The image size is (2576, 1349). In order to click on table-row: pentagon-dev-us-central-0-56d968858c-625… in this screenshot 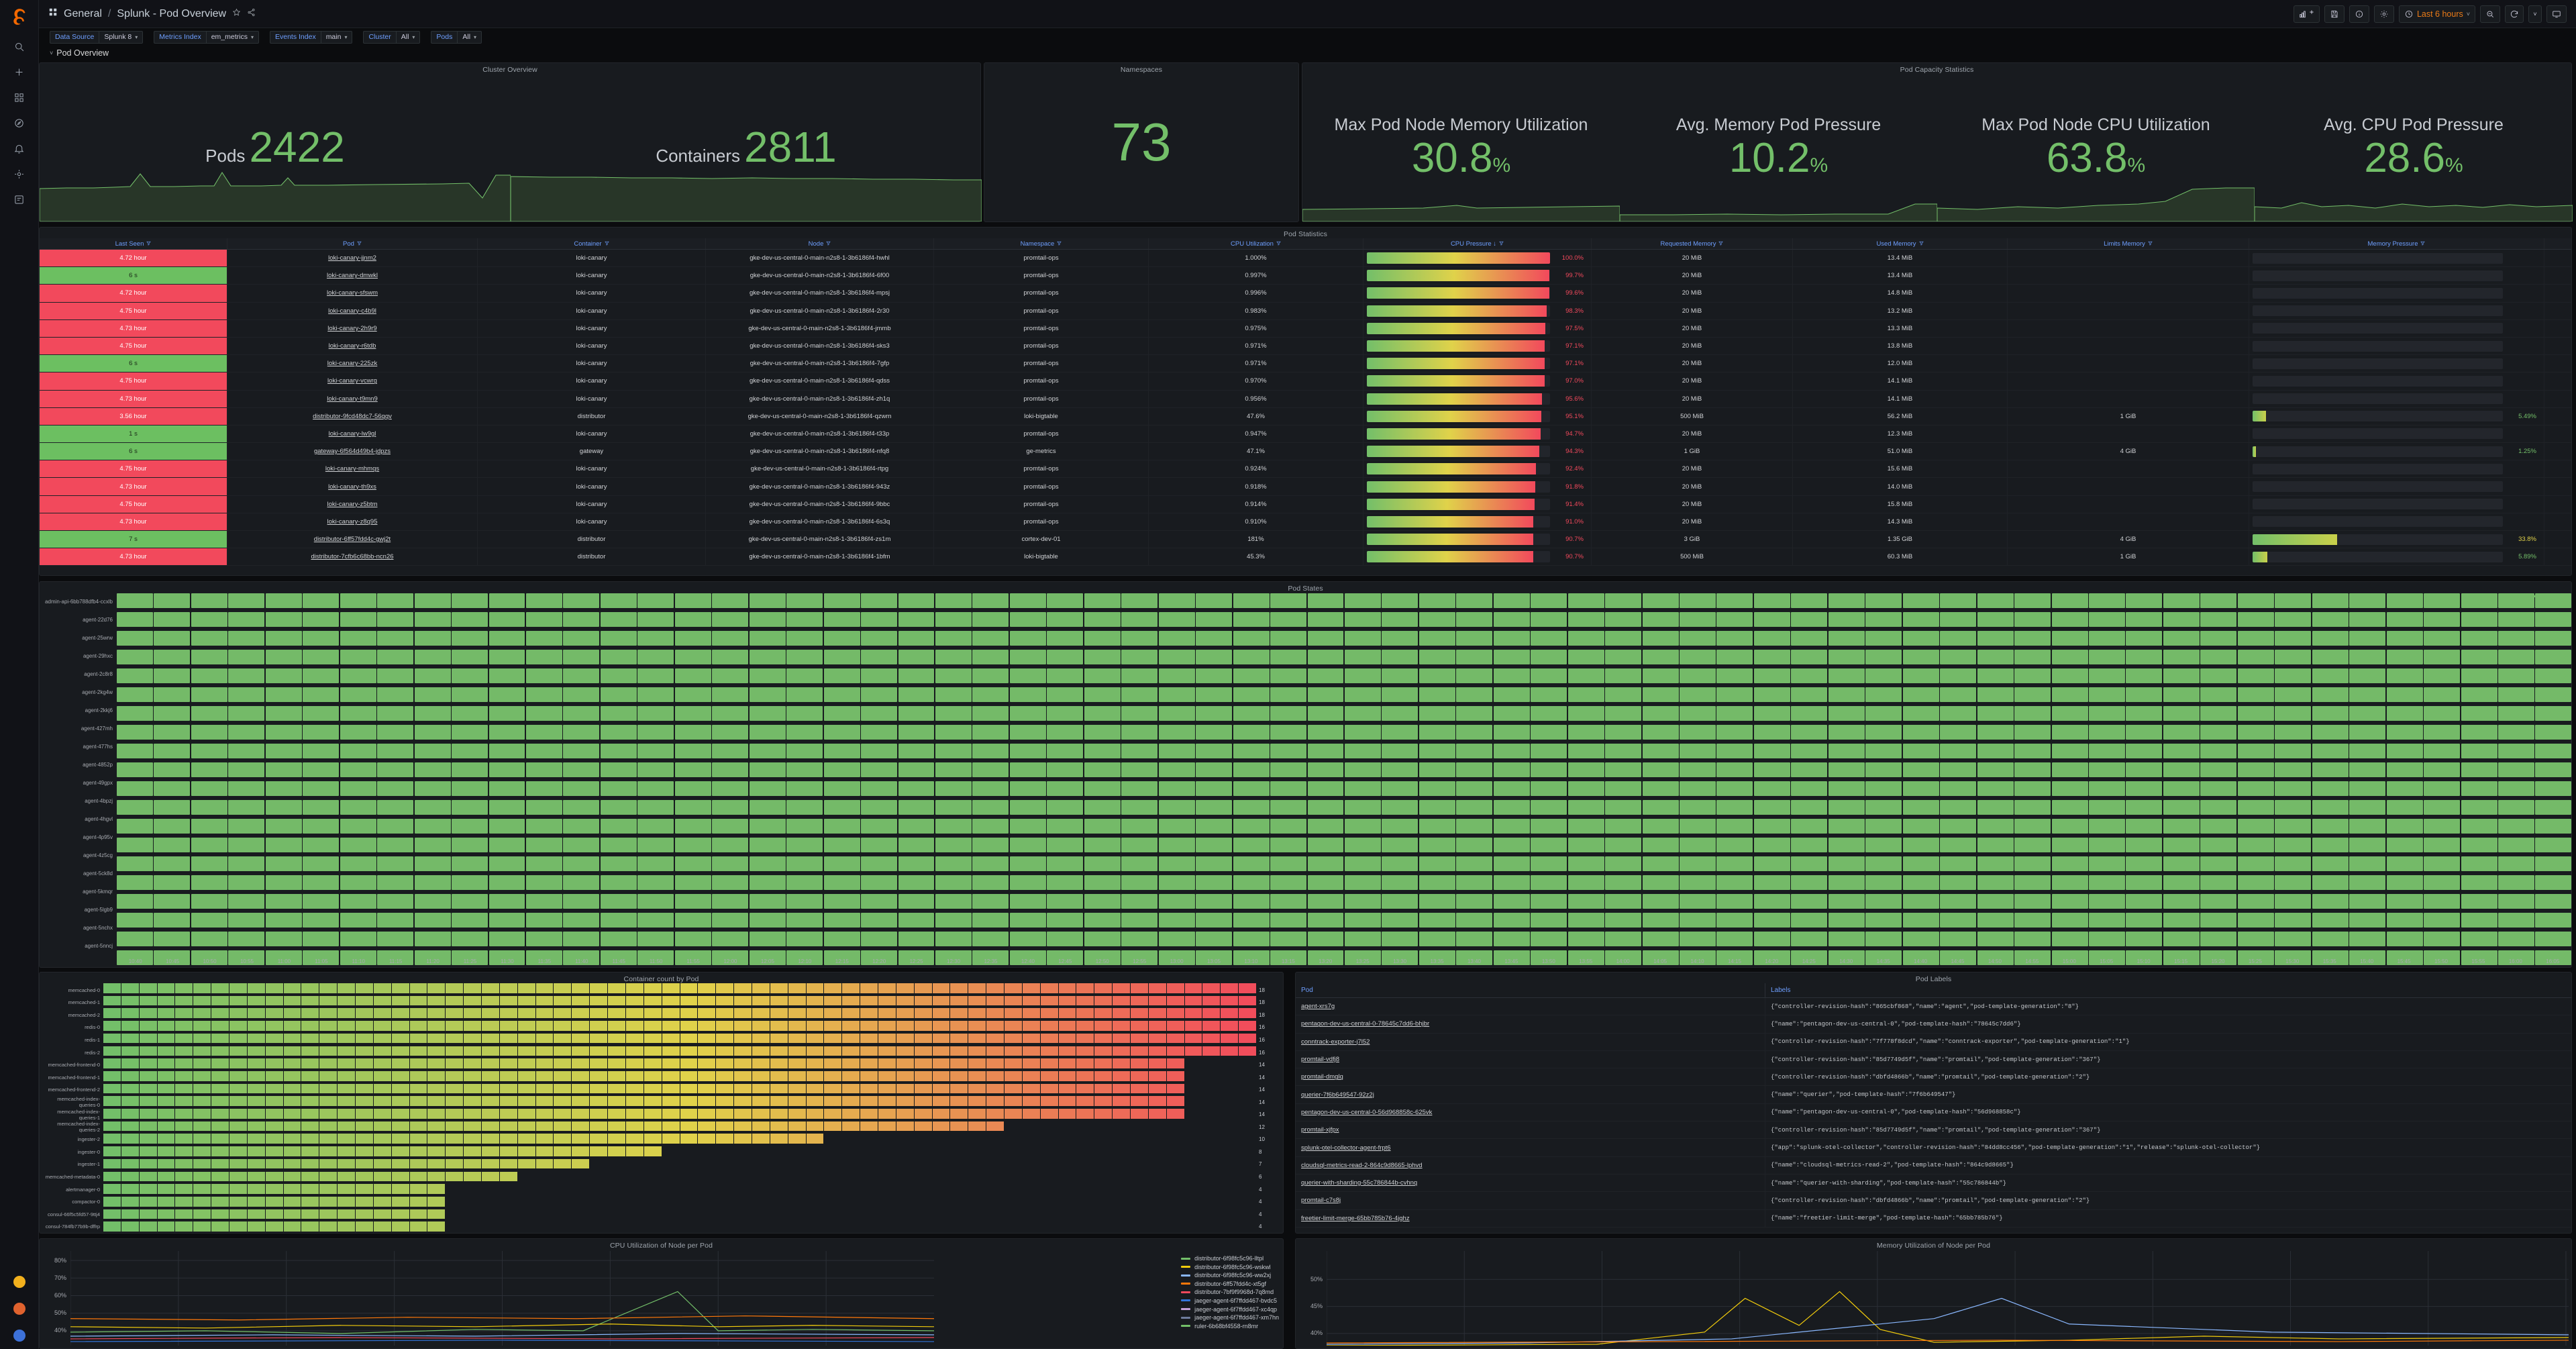, I will do `click(1933, 1112)`.